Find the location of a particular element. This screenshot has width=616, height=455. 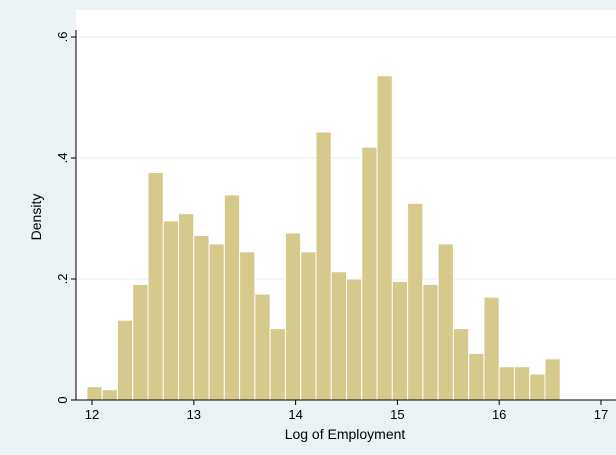

x-axis-label: Log of Employment is located at coordinates (345, 434).